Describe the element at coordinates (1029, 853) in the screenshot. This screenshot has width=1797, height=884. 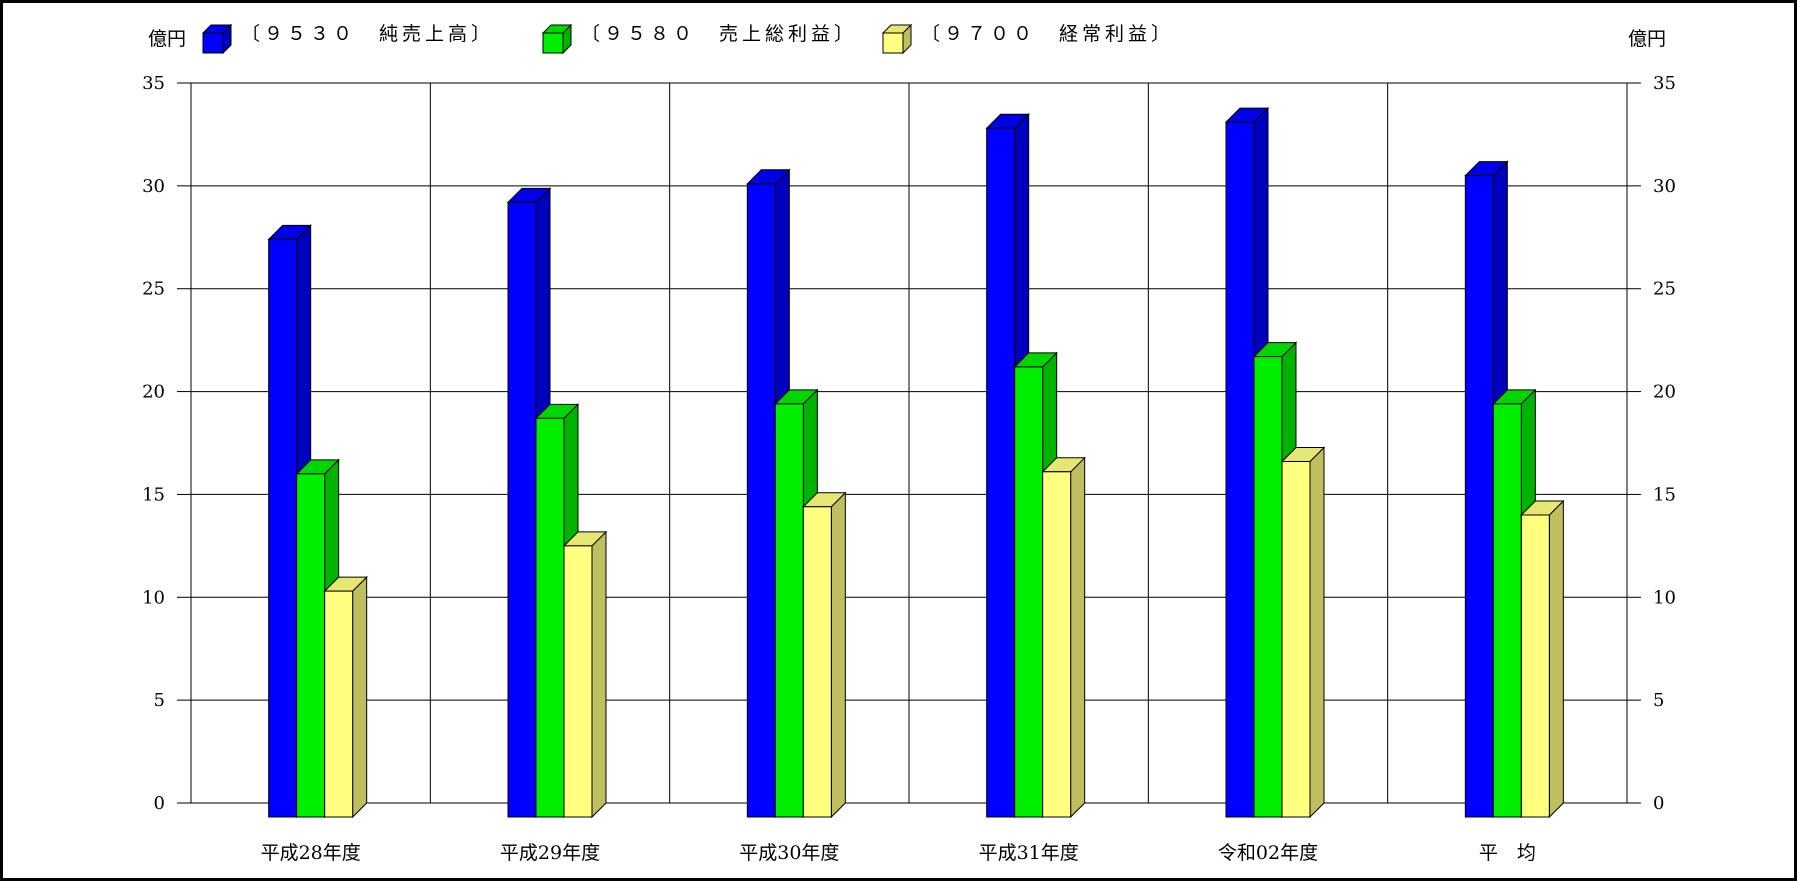
I see `x-tick-label: 平成31年度` at that location.